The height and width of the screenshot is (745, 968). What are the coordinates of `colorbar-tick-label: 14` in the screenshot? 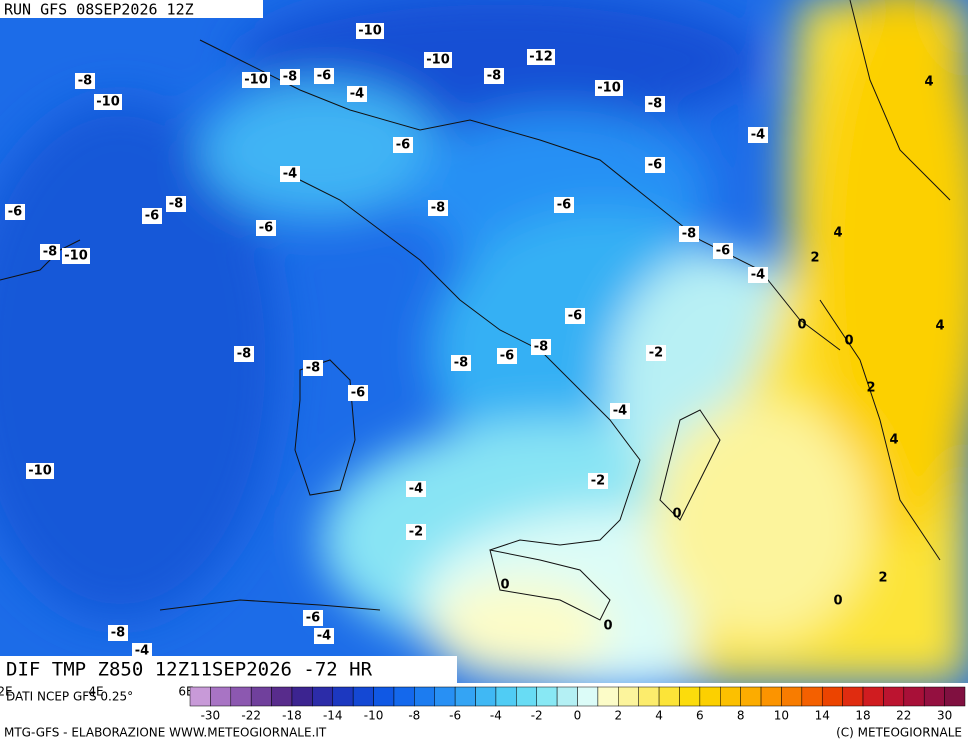 It's located at (822, 716).